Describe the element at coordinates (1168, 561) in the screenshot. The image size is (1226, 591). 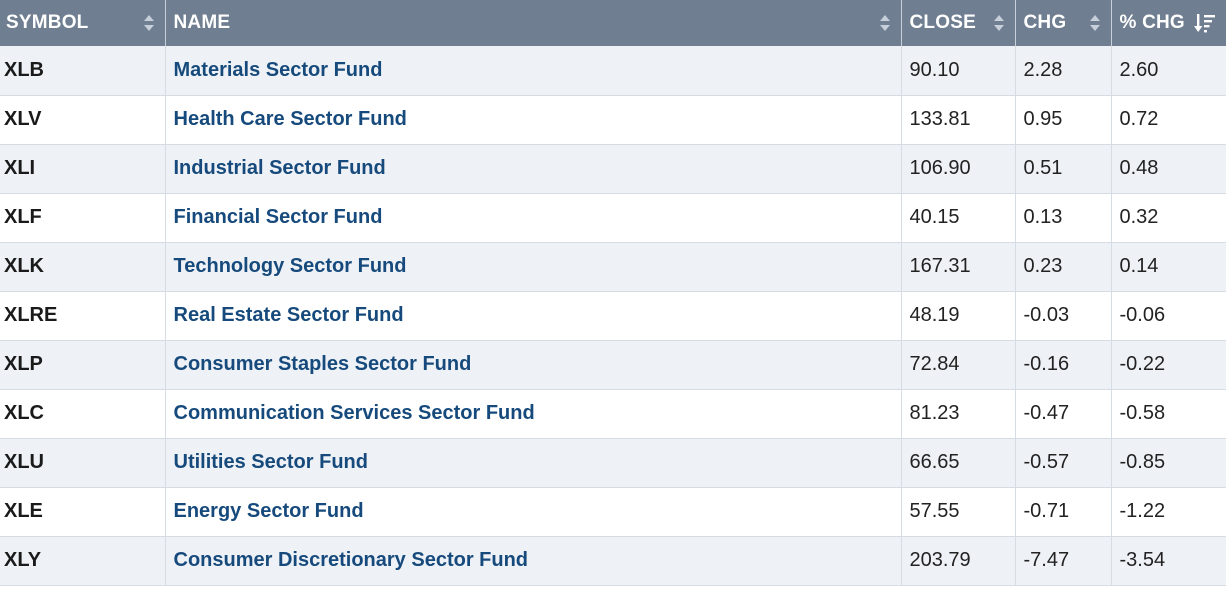
I see `pct-chg-cell: -3.54` at that location.